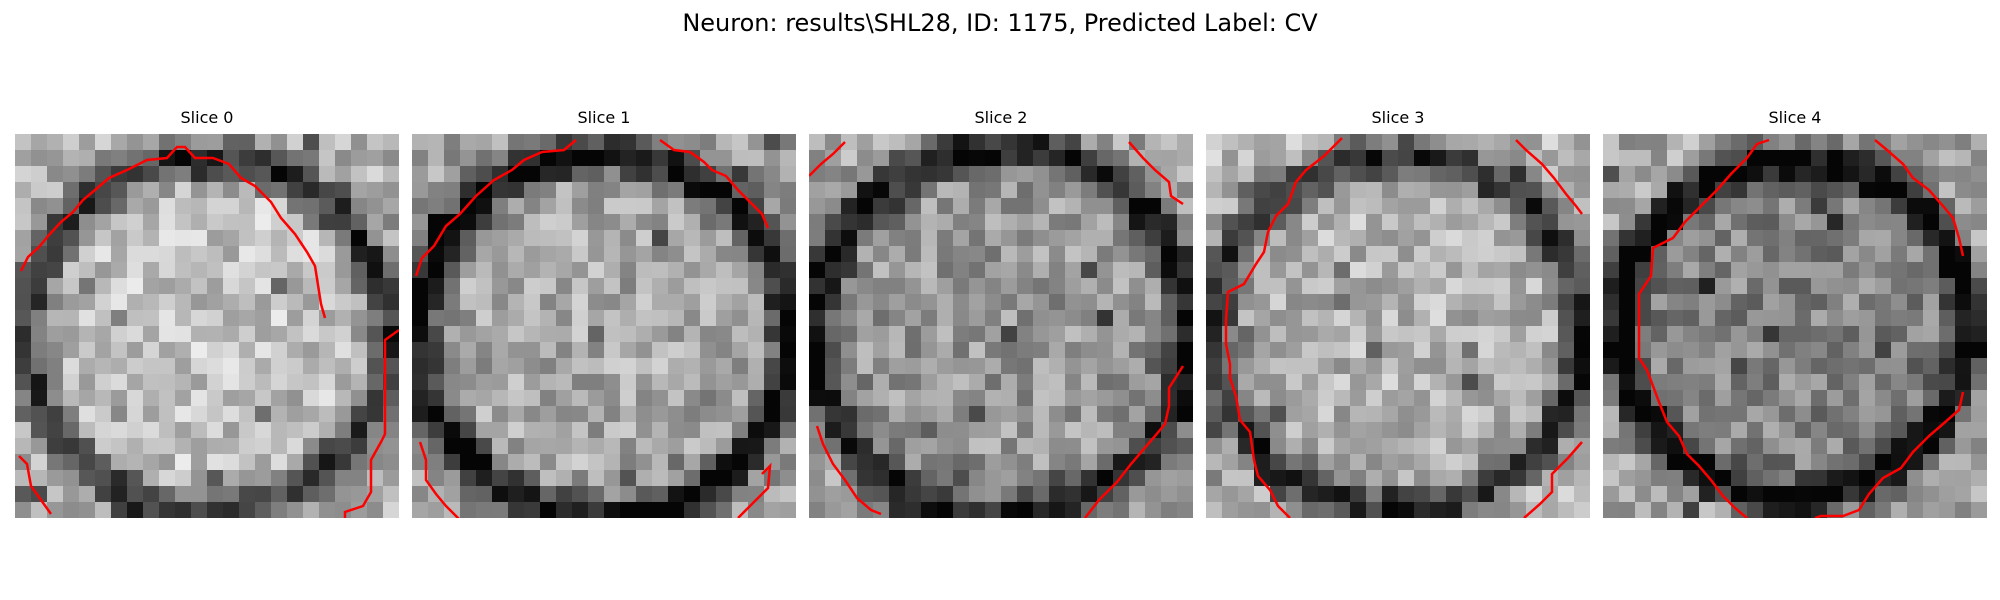  What do you see at coordinates (1795, 117) in the screenshot?
I see `slice-title: Slice 4` at bounding box center [1795, 117].